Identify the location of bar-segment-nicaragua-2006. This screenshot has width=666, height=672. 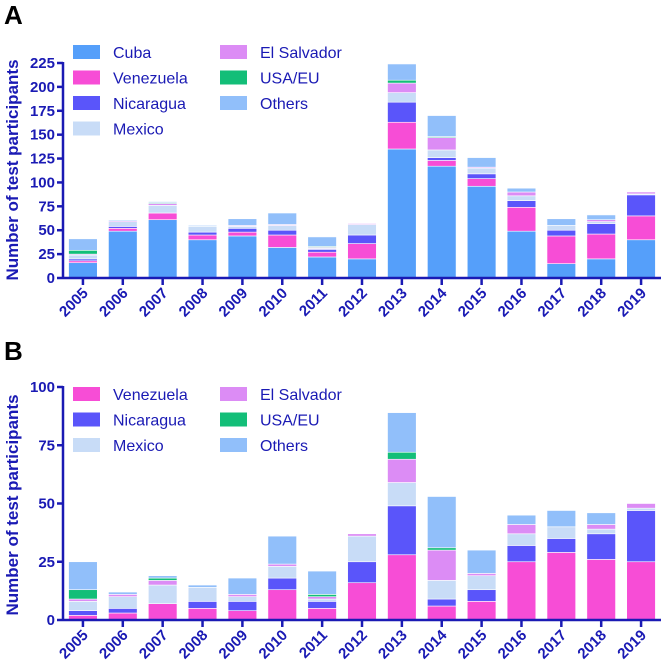
(123, 611).